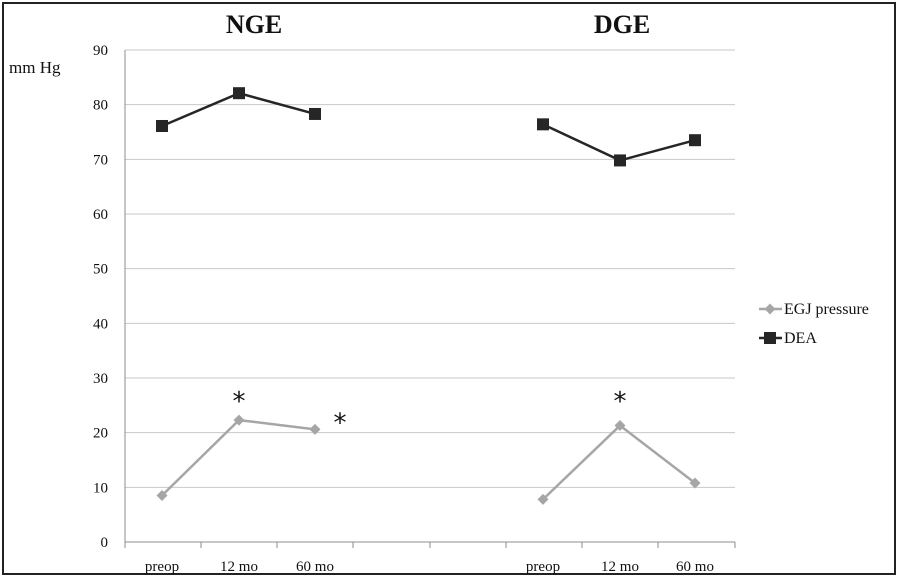 The height and width of the screenshot is (582, 898). What do you see at coordinates (100, 106) in the screenshot?
I see `y-tick-label: 80` at bounding box center [100, 106].